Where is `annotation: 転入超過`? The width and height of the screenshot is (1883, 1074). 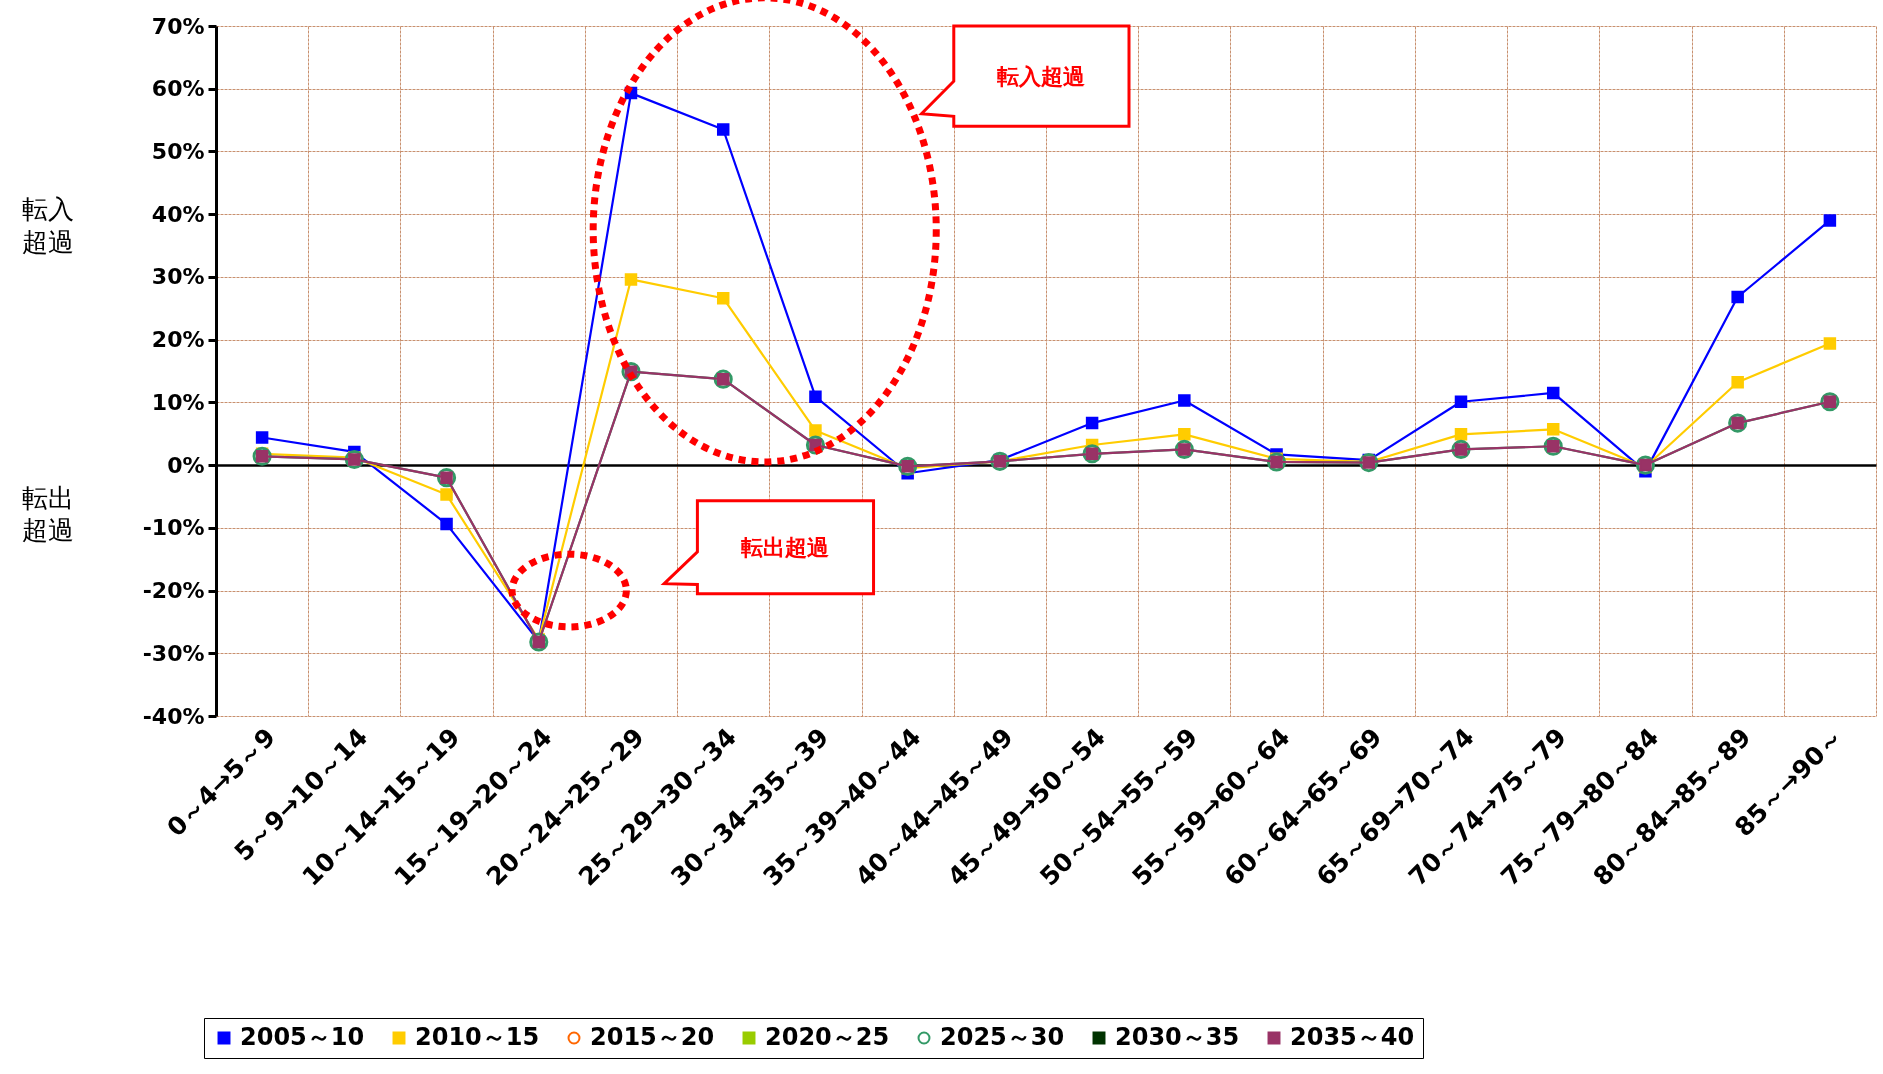 annotation: 転入超過 is located at coordinates (1041, 76).